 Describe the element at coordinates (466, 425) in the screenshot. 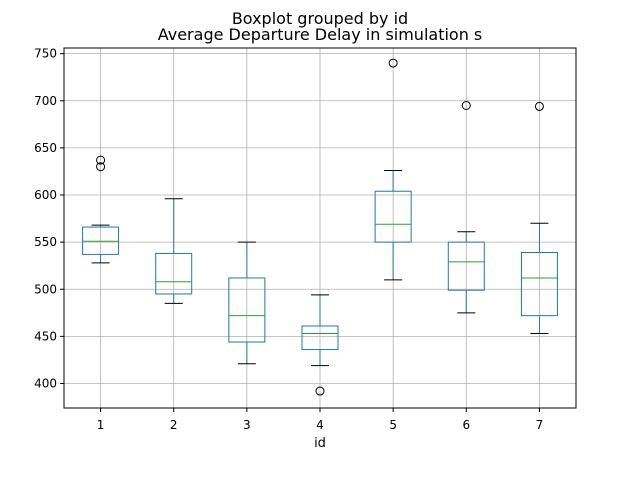

I see `x-tick-label: 6` at that location.